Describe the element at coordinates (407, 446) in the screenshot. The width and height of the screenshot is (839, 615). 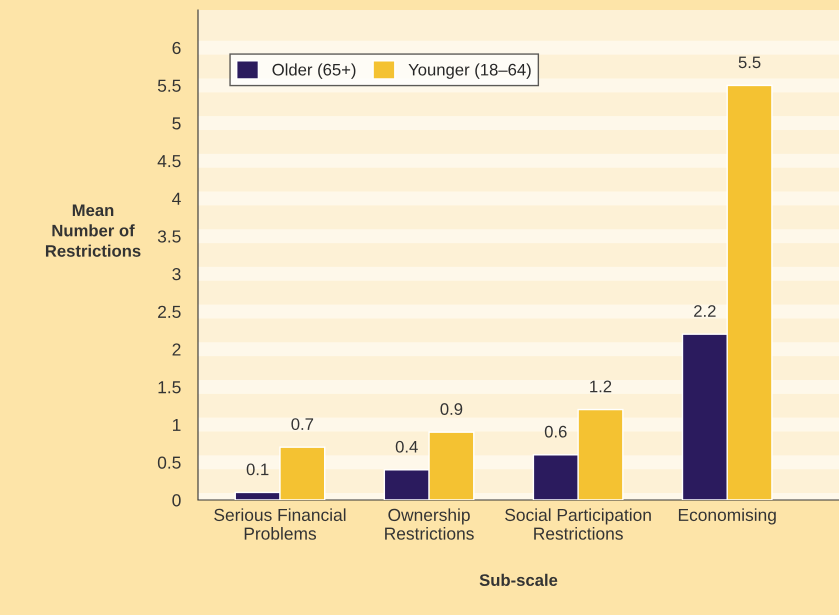
I see `data-label: 0.4` at that location.